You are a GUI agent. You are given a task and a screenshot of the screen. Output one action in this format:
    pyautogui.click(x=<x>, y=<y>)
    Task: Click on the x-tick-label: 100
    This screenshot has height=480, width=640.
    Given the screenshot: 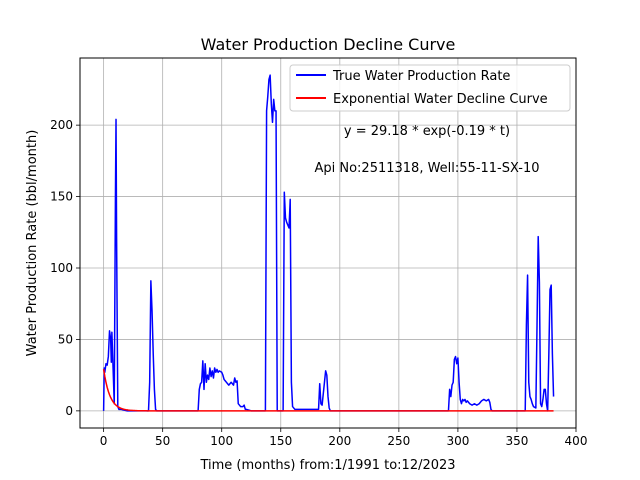 What is the action you would take?
    pyautogui.click(x=221, y=441)
    